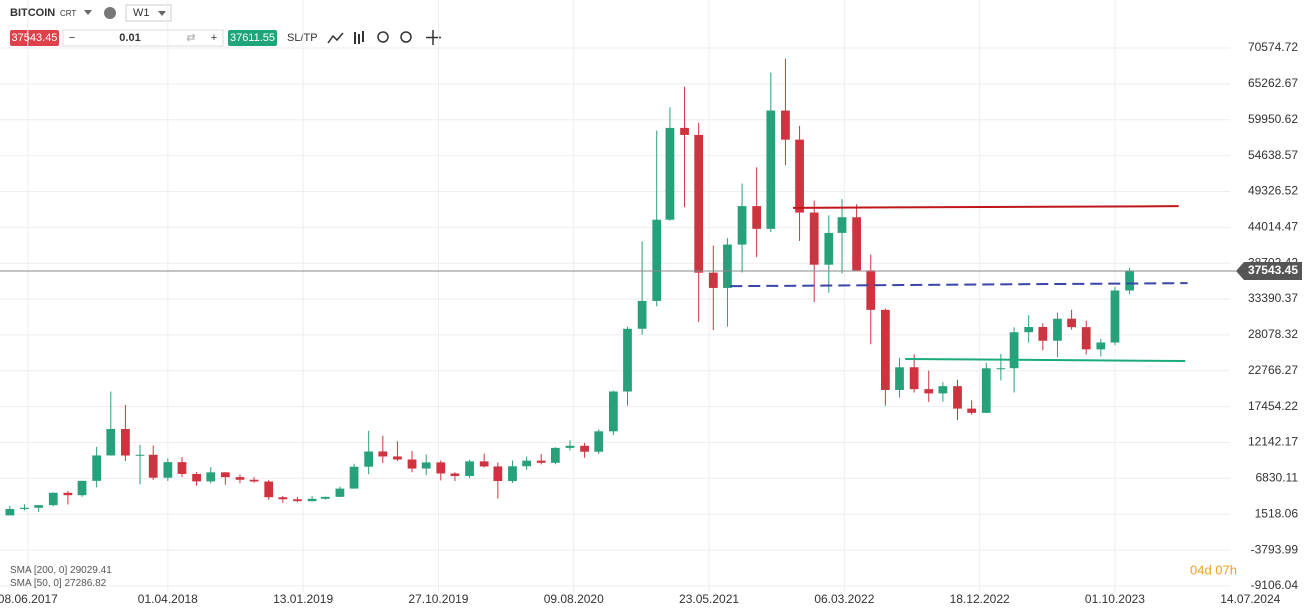 This screenshot has height=610, width=1307. I want to click on buy-price: 37611.55, so click(252, 38).